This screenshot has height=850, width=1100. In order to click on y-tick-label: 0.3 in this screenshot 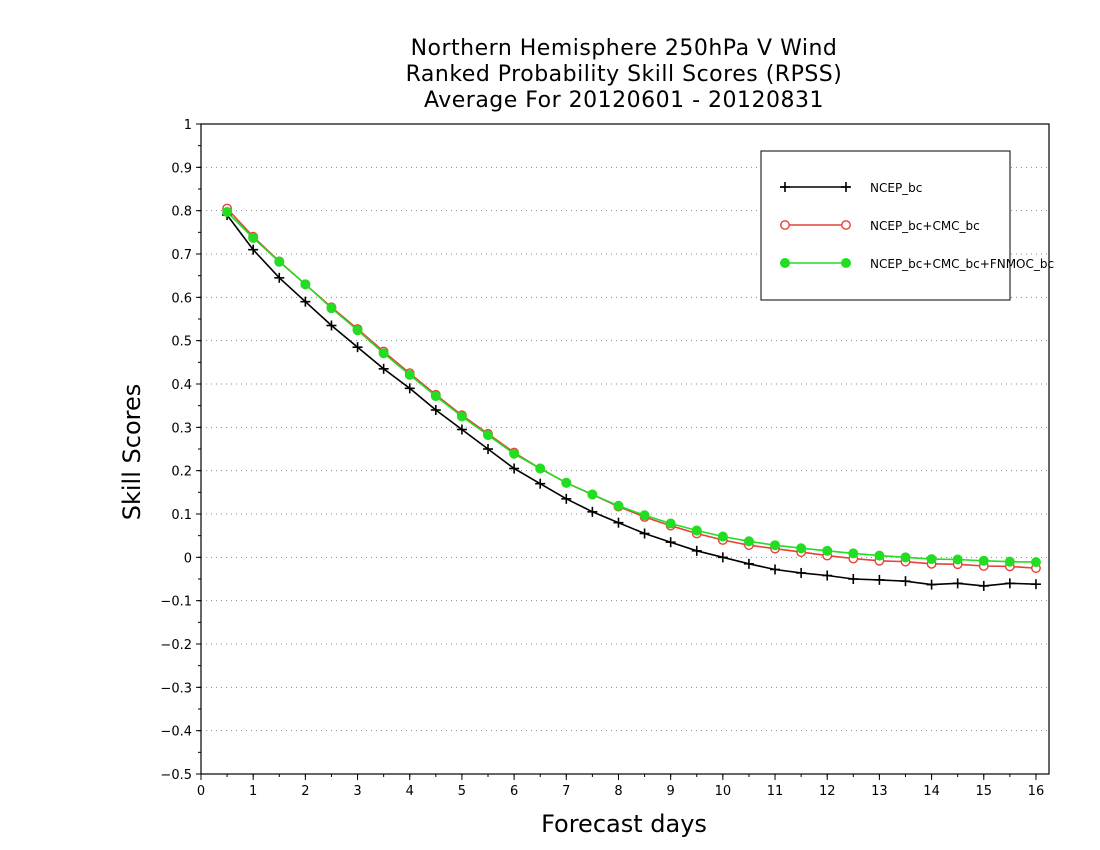, I will do `click(181, 428)`.